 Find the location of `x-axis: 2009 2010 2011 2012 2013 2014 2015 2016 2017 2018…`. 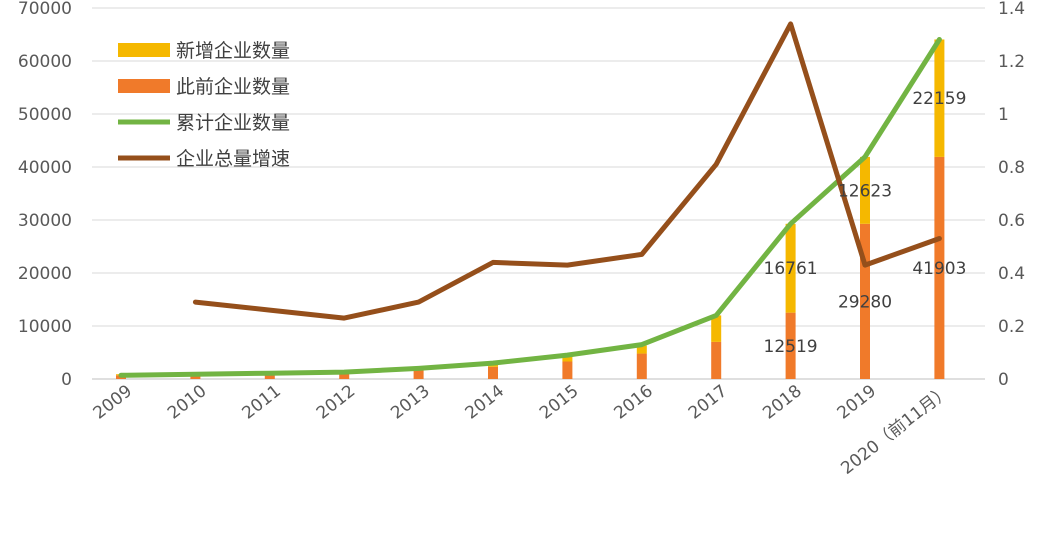

x-axis: 2009 2010 2011 2012 2013 2014 2015 2016 2017 2018… is located at coordinates (522, 430).